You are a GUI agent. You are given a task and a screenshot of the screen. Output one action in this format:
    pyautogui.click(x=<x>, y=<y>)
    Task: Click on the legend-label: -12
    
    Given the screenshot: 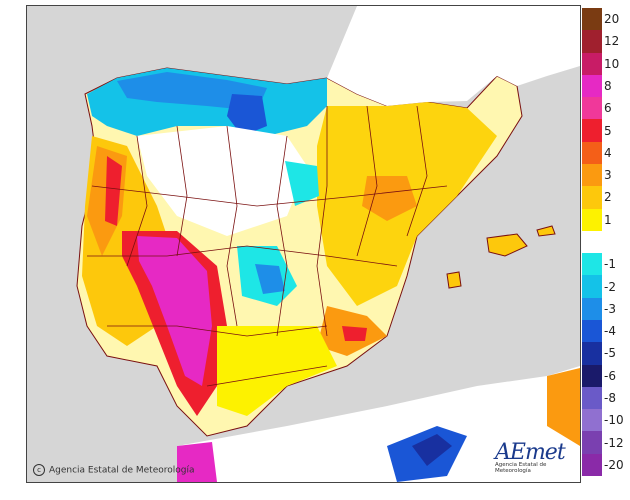 What is the action you would take?
    pyautogui.click(x=614, y=442)
    